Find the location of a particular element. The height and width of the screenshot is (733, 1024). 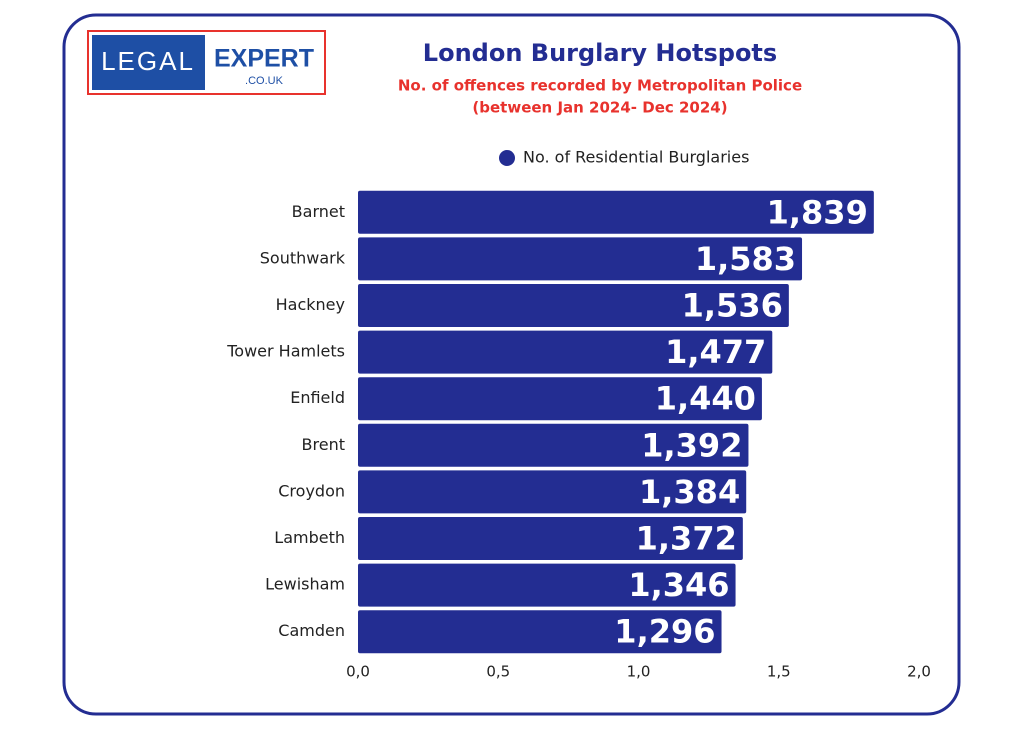

x-tick-label: 0,0 is located at coordinates (358, 672).